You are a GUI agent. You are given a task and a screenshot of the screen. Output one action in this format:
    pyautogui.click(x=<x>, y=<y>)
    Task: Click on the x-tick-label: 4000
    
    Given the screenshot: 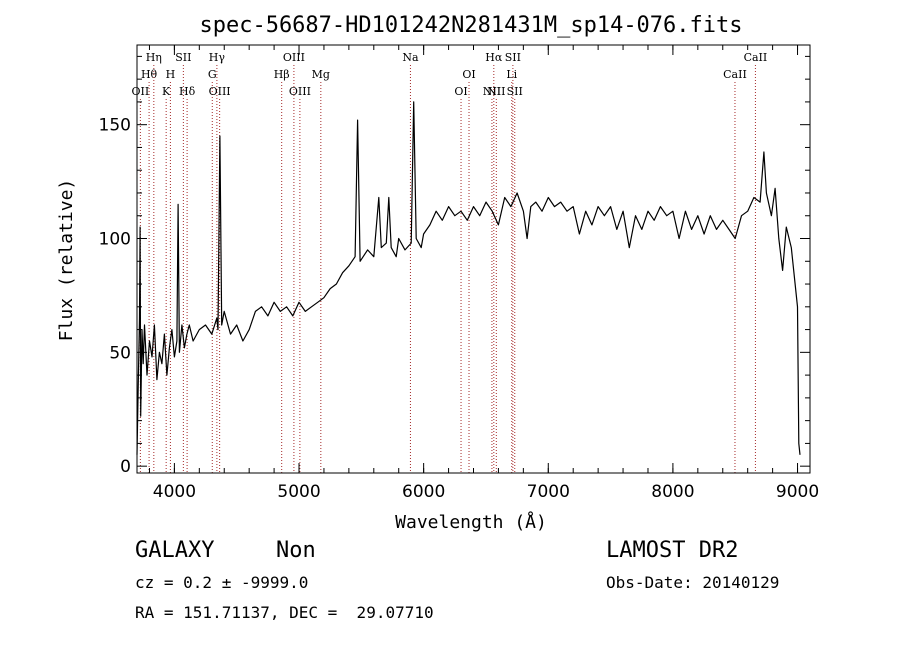 What is the action you would take?
    pyautogui.click(x=174, y=492)
    